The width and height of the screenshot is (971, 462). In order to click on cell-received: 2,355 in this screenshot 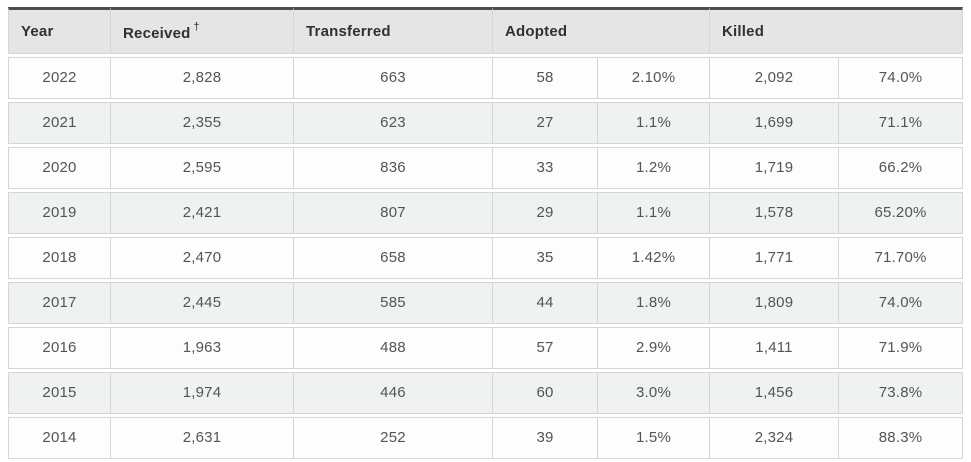, I will do `click(201, 123)`.